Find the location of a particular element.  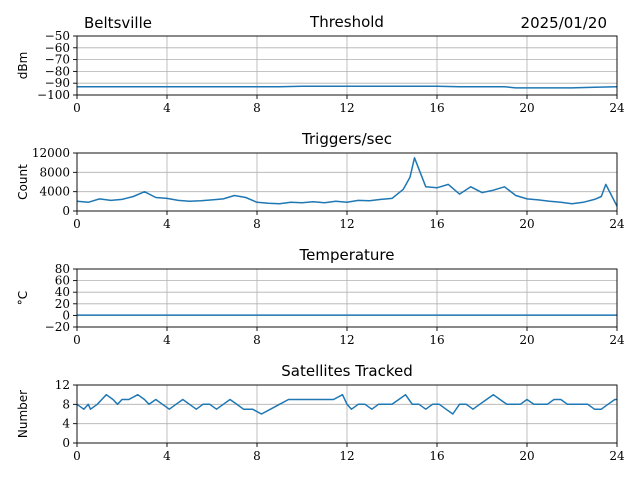

station-label: Beltsville is located at coordinates (118, 23).